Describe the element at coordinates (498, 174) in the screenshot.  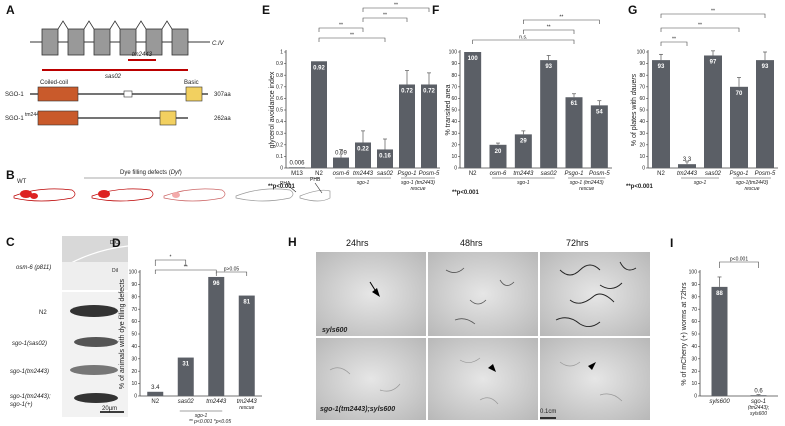
I see `x-tick-label: osm-6` at that location.